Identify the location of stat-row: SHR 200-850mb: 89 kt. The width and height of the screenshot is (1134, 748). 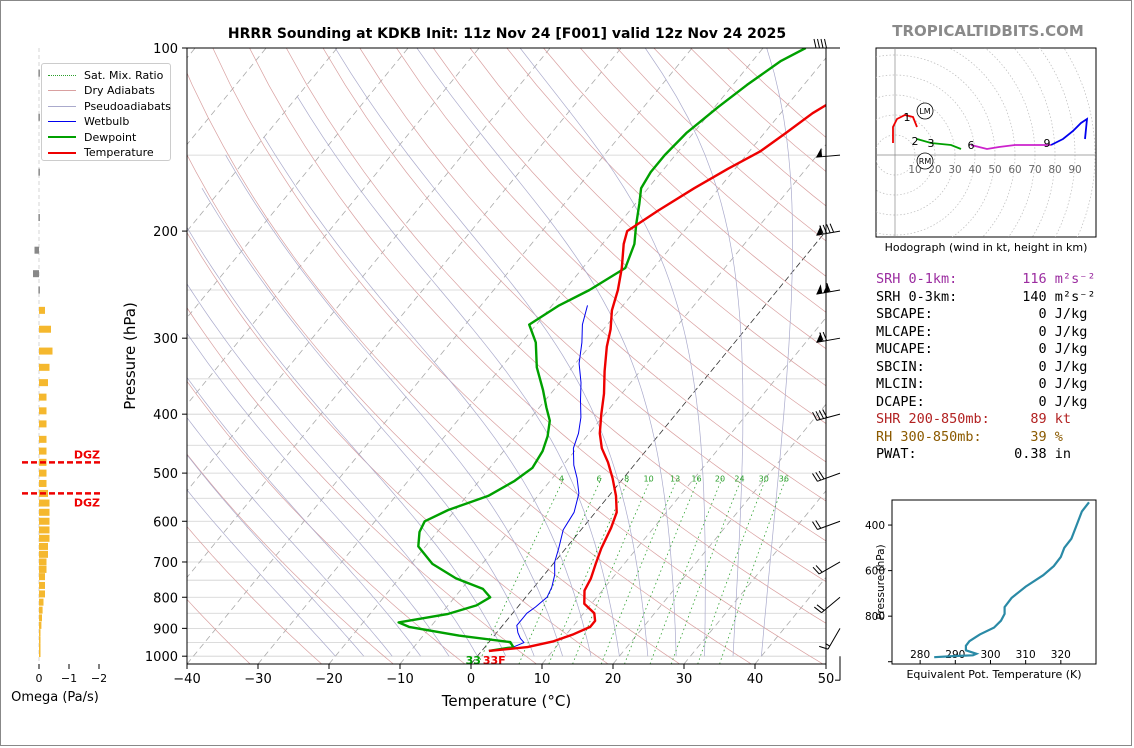
(974, 419).